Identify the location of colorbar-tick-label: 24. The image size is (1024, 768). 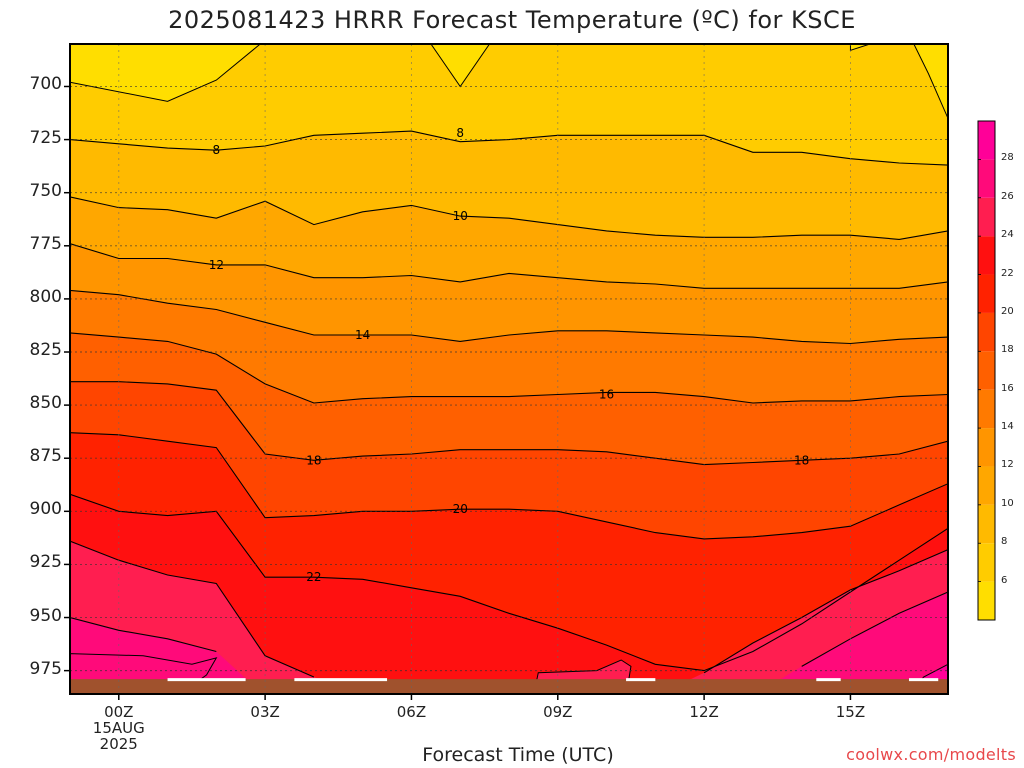
(1007, 235).